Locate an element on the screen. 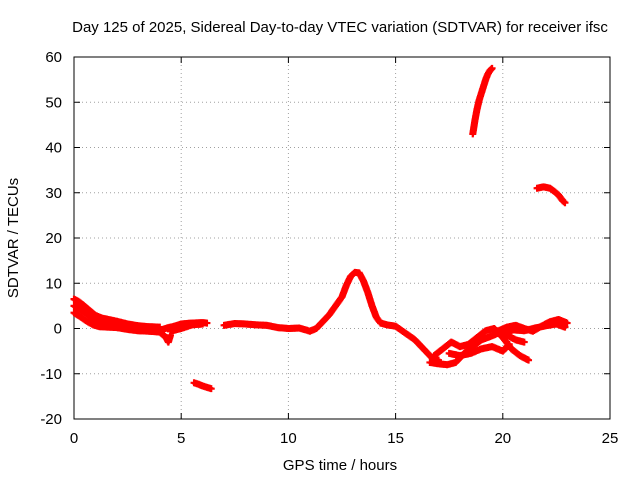 The height and width of the screenshot is (480, 640). y-tick-label: 40 is located at coordinates (53, 148).